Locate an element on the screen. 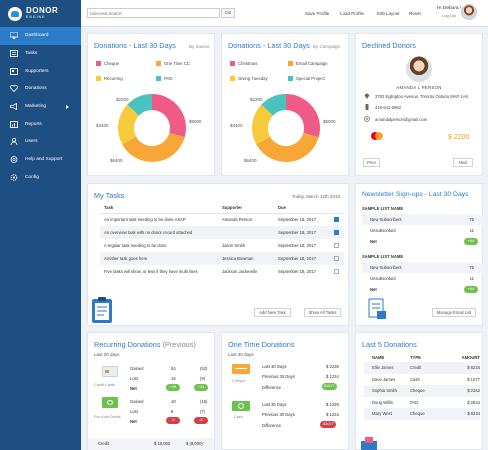 Image resolution: width=488 pixels, height=450 pixels. table-row: Sophia Smith Cheque $ 2342 is located at coordinates (422, 391).